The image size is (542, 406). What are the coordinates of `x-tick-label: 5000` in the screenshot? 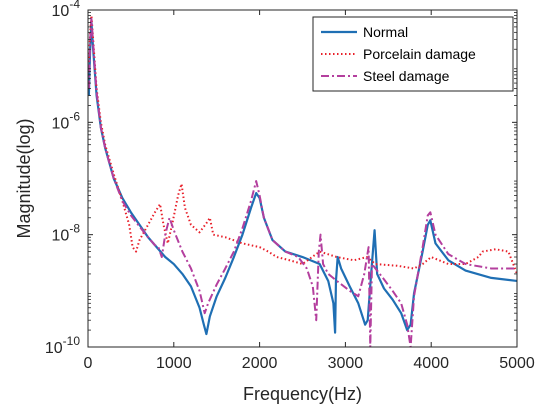 It's located at (517, 363).